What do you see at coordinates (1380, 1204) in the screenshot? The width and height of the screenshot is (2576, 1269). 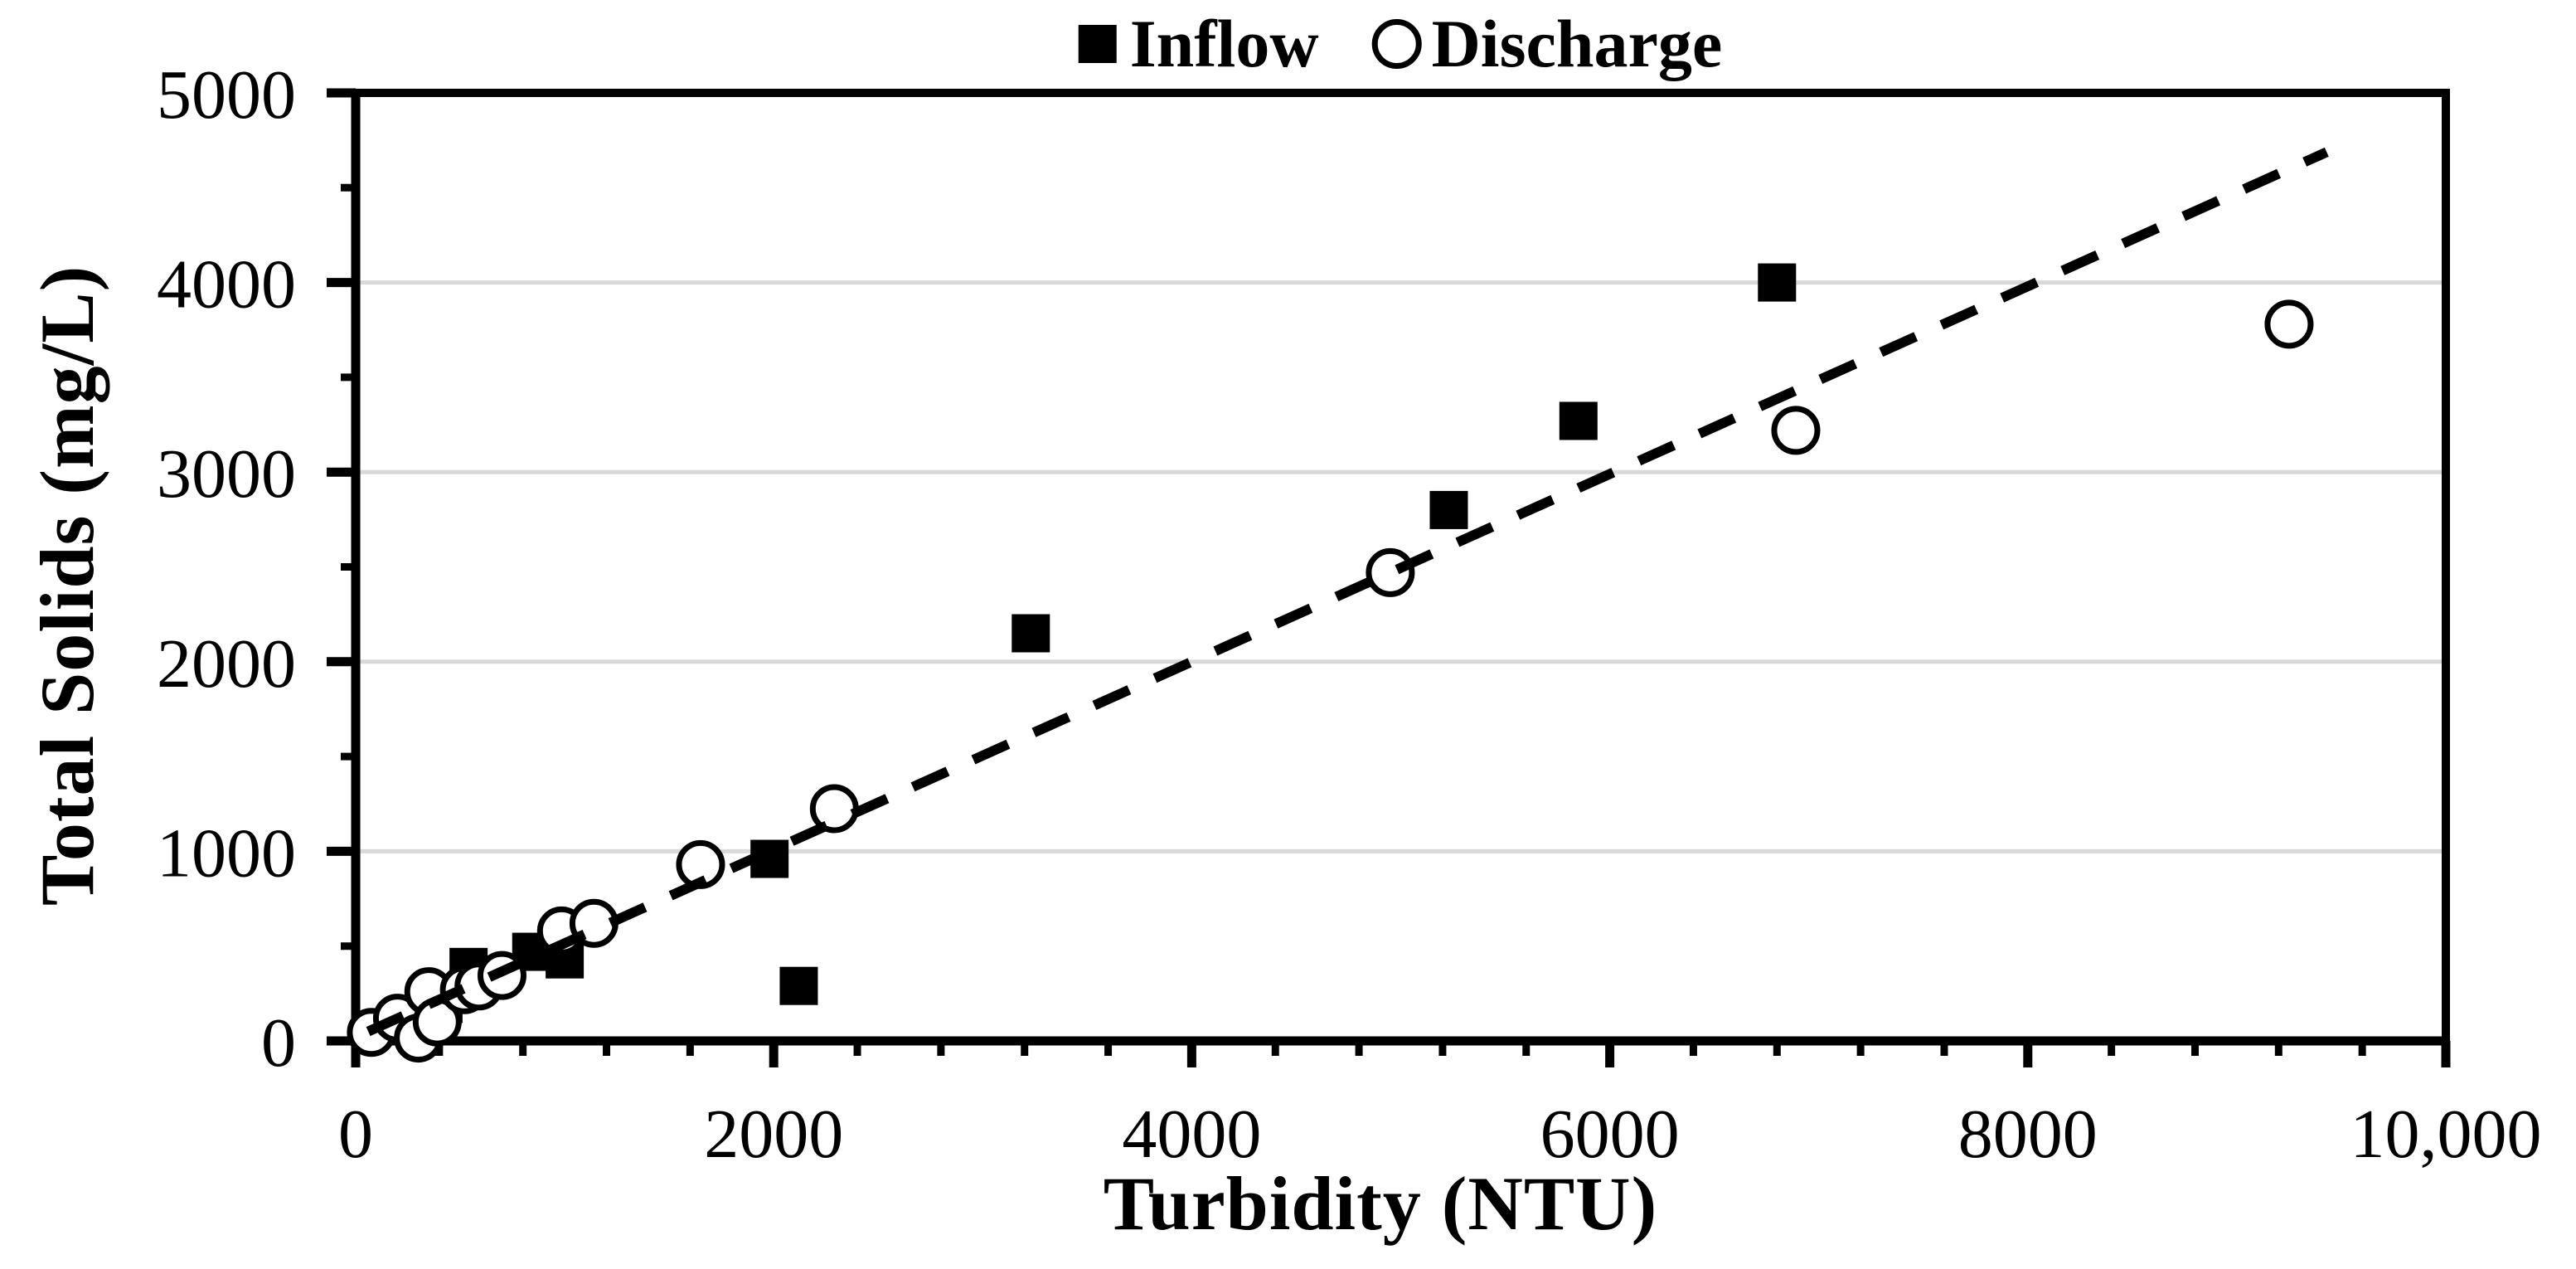 I see `x-axis-title: Turbidity (NTU)` at bounding box center [1380, 1204].